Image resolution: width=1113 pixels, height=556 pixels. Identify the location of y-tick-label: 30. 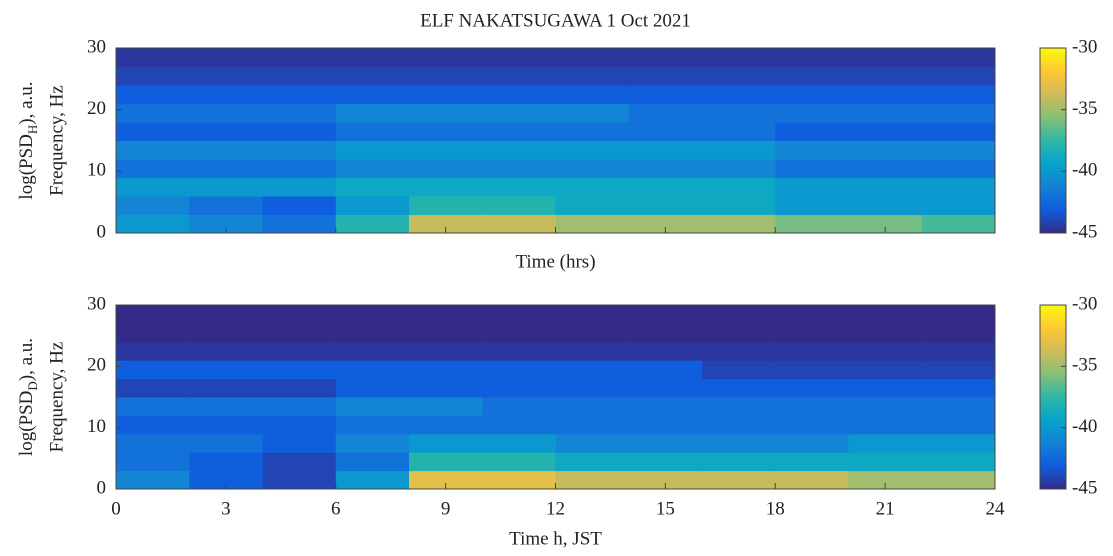
(96, 46).